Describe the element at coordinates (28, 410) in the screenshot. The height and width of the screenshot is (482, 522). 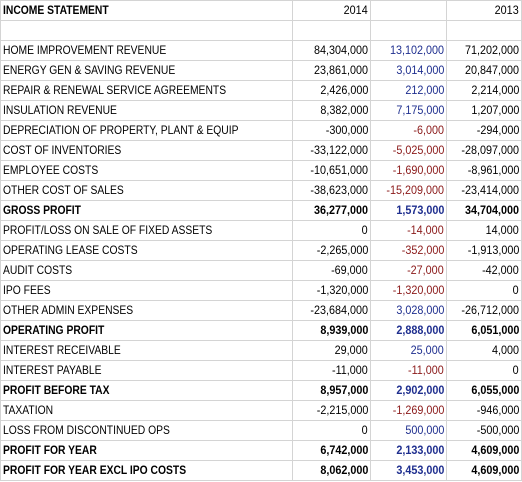
I see `cell-text: TAXATION` at that location.